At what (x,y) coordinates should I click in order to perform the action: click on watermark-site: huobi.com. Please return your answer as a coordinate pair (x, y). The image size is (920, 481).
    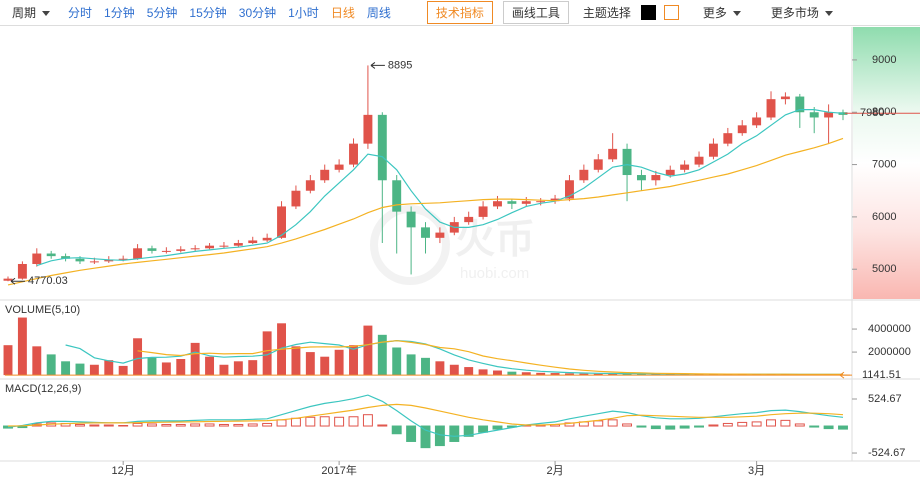
    Looking at the image, I should click on (494, 273).